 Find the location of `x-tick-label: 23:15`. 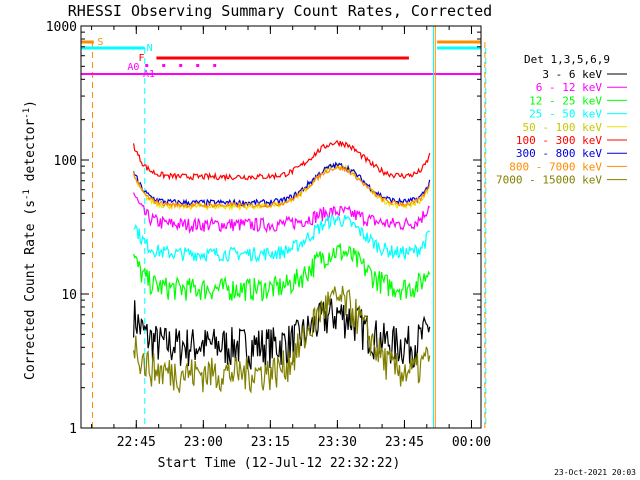

x-tick-label: 23:15 is located at coordinates (270, 442).